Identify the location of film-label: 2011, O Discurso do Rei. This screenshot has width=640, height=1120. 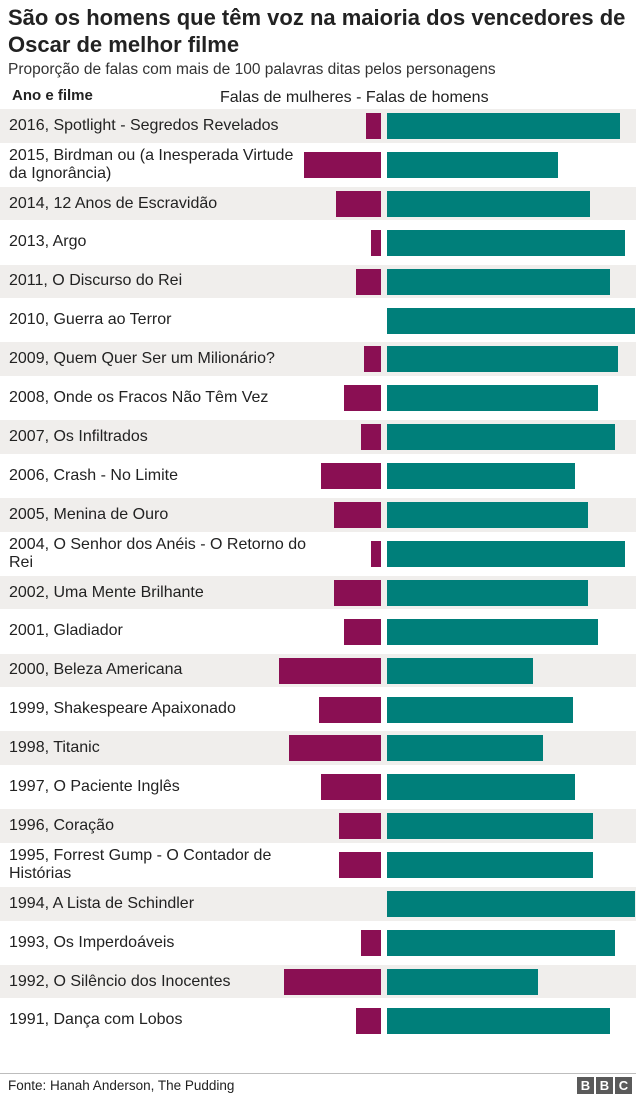
(96, 281).